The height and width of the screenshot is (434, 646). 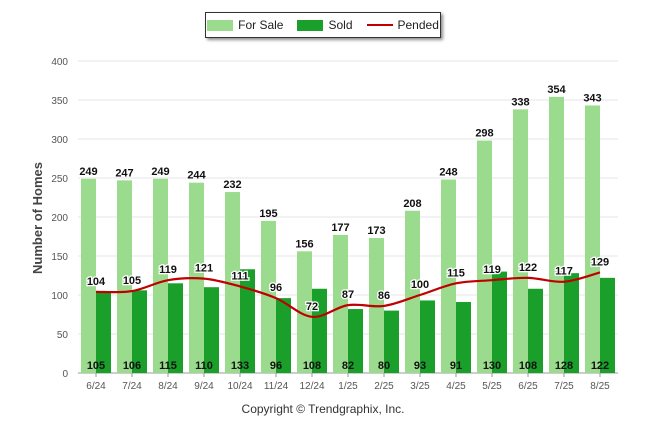 What do you see at coordinates (63, 335) in the screenshot?
I see `y-tick-label: 50` at bounding box center [63, 335].